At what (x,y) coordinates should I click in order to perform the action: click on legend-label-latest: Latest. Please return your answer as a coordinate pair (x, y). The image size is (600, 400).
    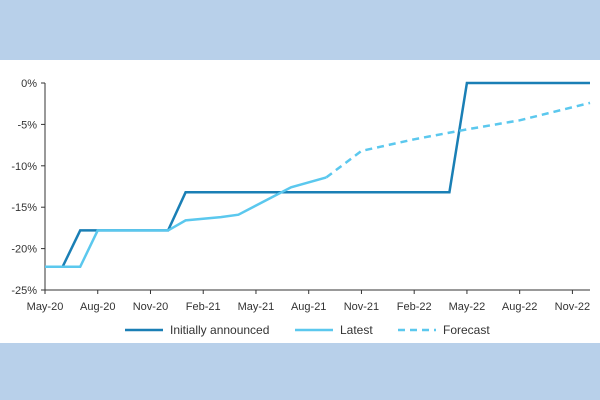
    Looking at the image, I should click on (356, 330).